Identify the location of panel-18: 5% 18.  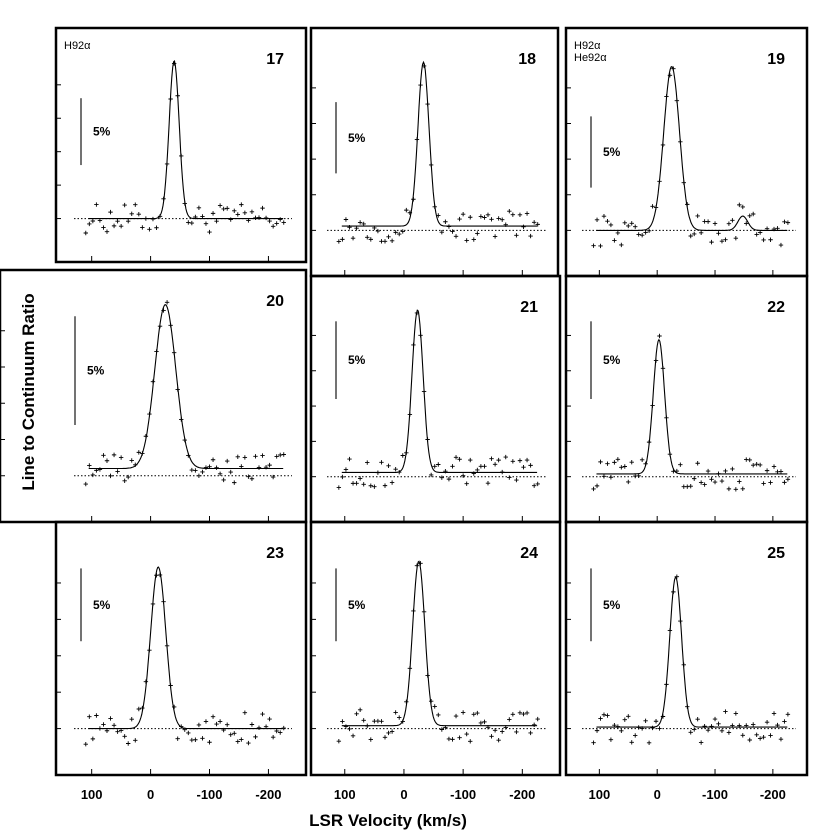
(434, 152).